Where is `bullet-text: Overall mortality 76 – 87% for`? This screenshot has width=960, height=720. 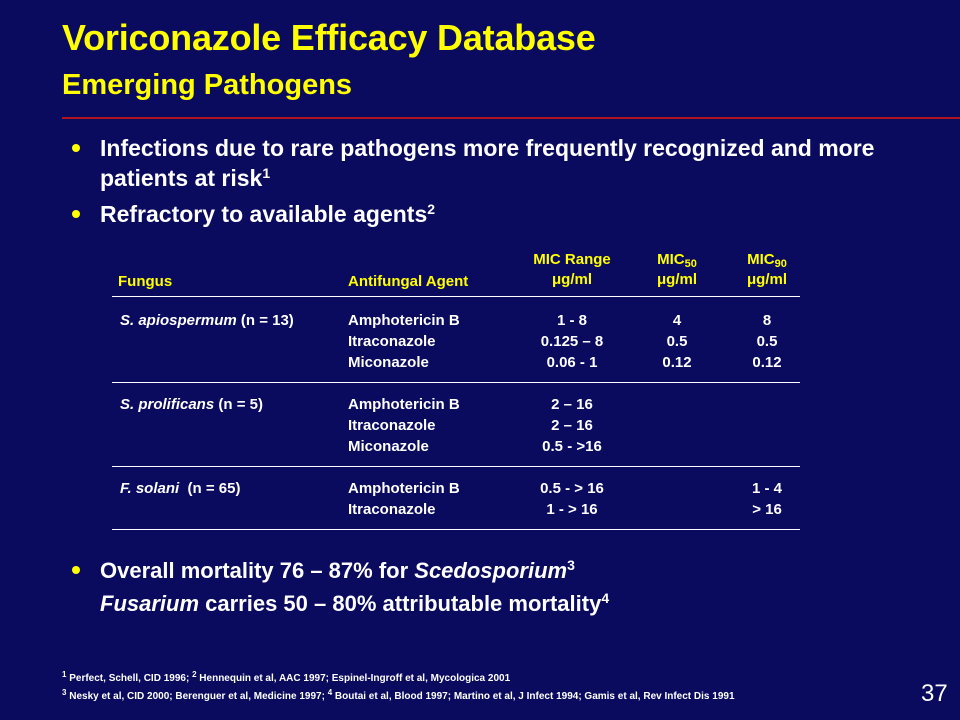
bullet-text: Overall mortality 76 – 87% for is located at coordinates (257, 570).